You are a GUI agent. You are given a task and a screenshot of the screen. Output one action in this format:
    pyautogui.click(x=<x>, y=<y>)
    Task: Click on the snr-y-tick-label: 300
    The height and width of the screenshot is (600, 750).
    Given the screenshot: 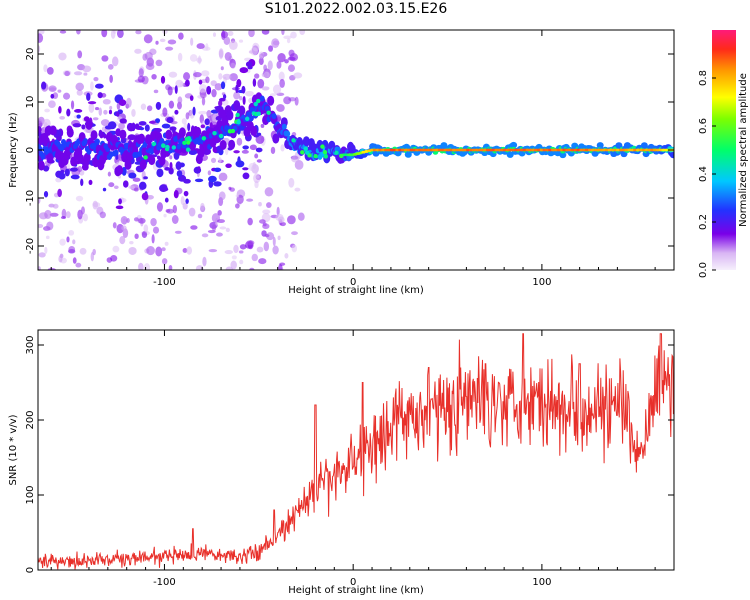 What is the action you would take?
    pyautogui.click(x=30, y=344)
    